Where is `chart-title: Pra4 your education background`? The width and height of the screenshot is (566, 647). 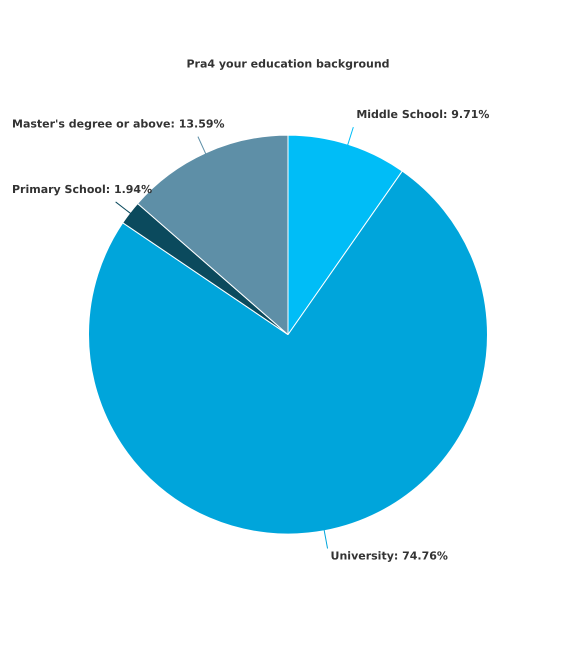
chart-title: Pra4 your education background is located at coordinates (288, 63).